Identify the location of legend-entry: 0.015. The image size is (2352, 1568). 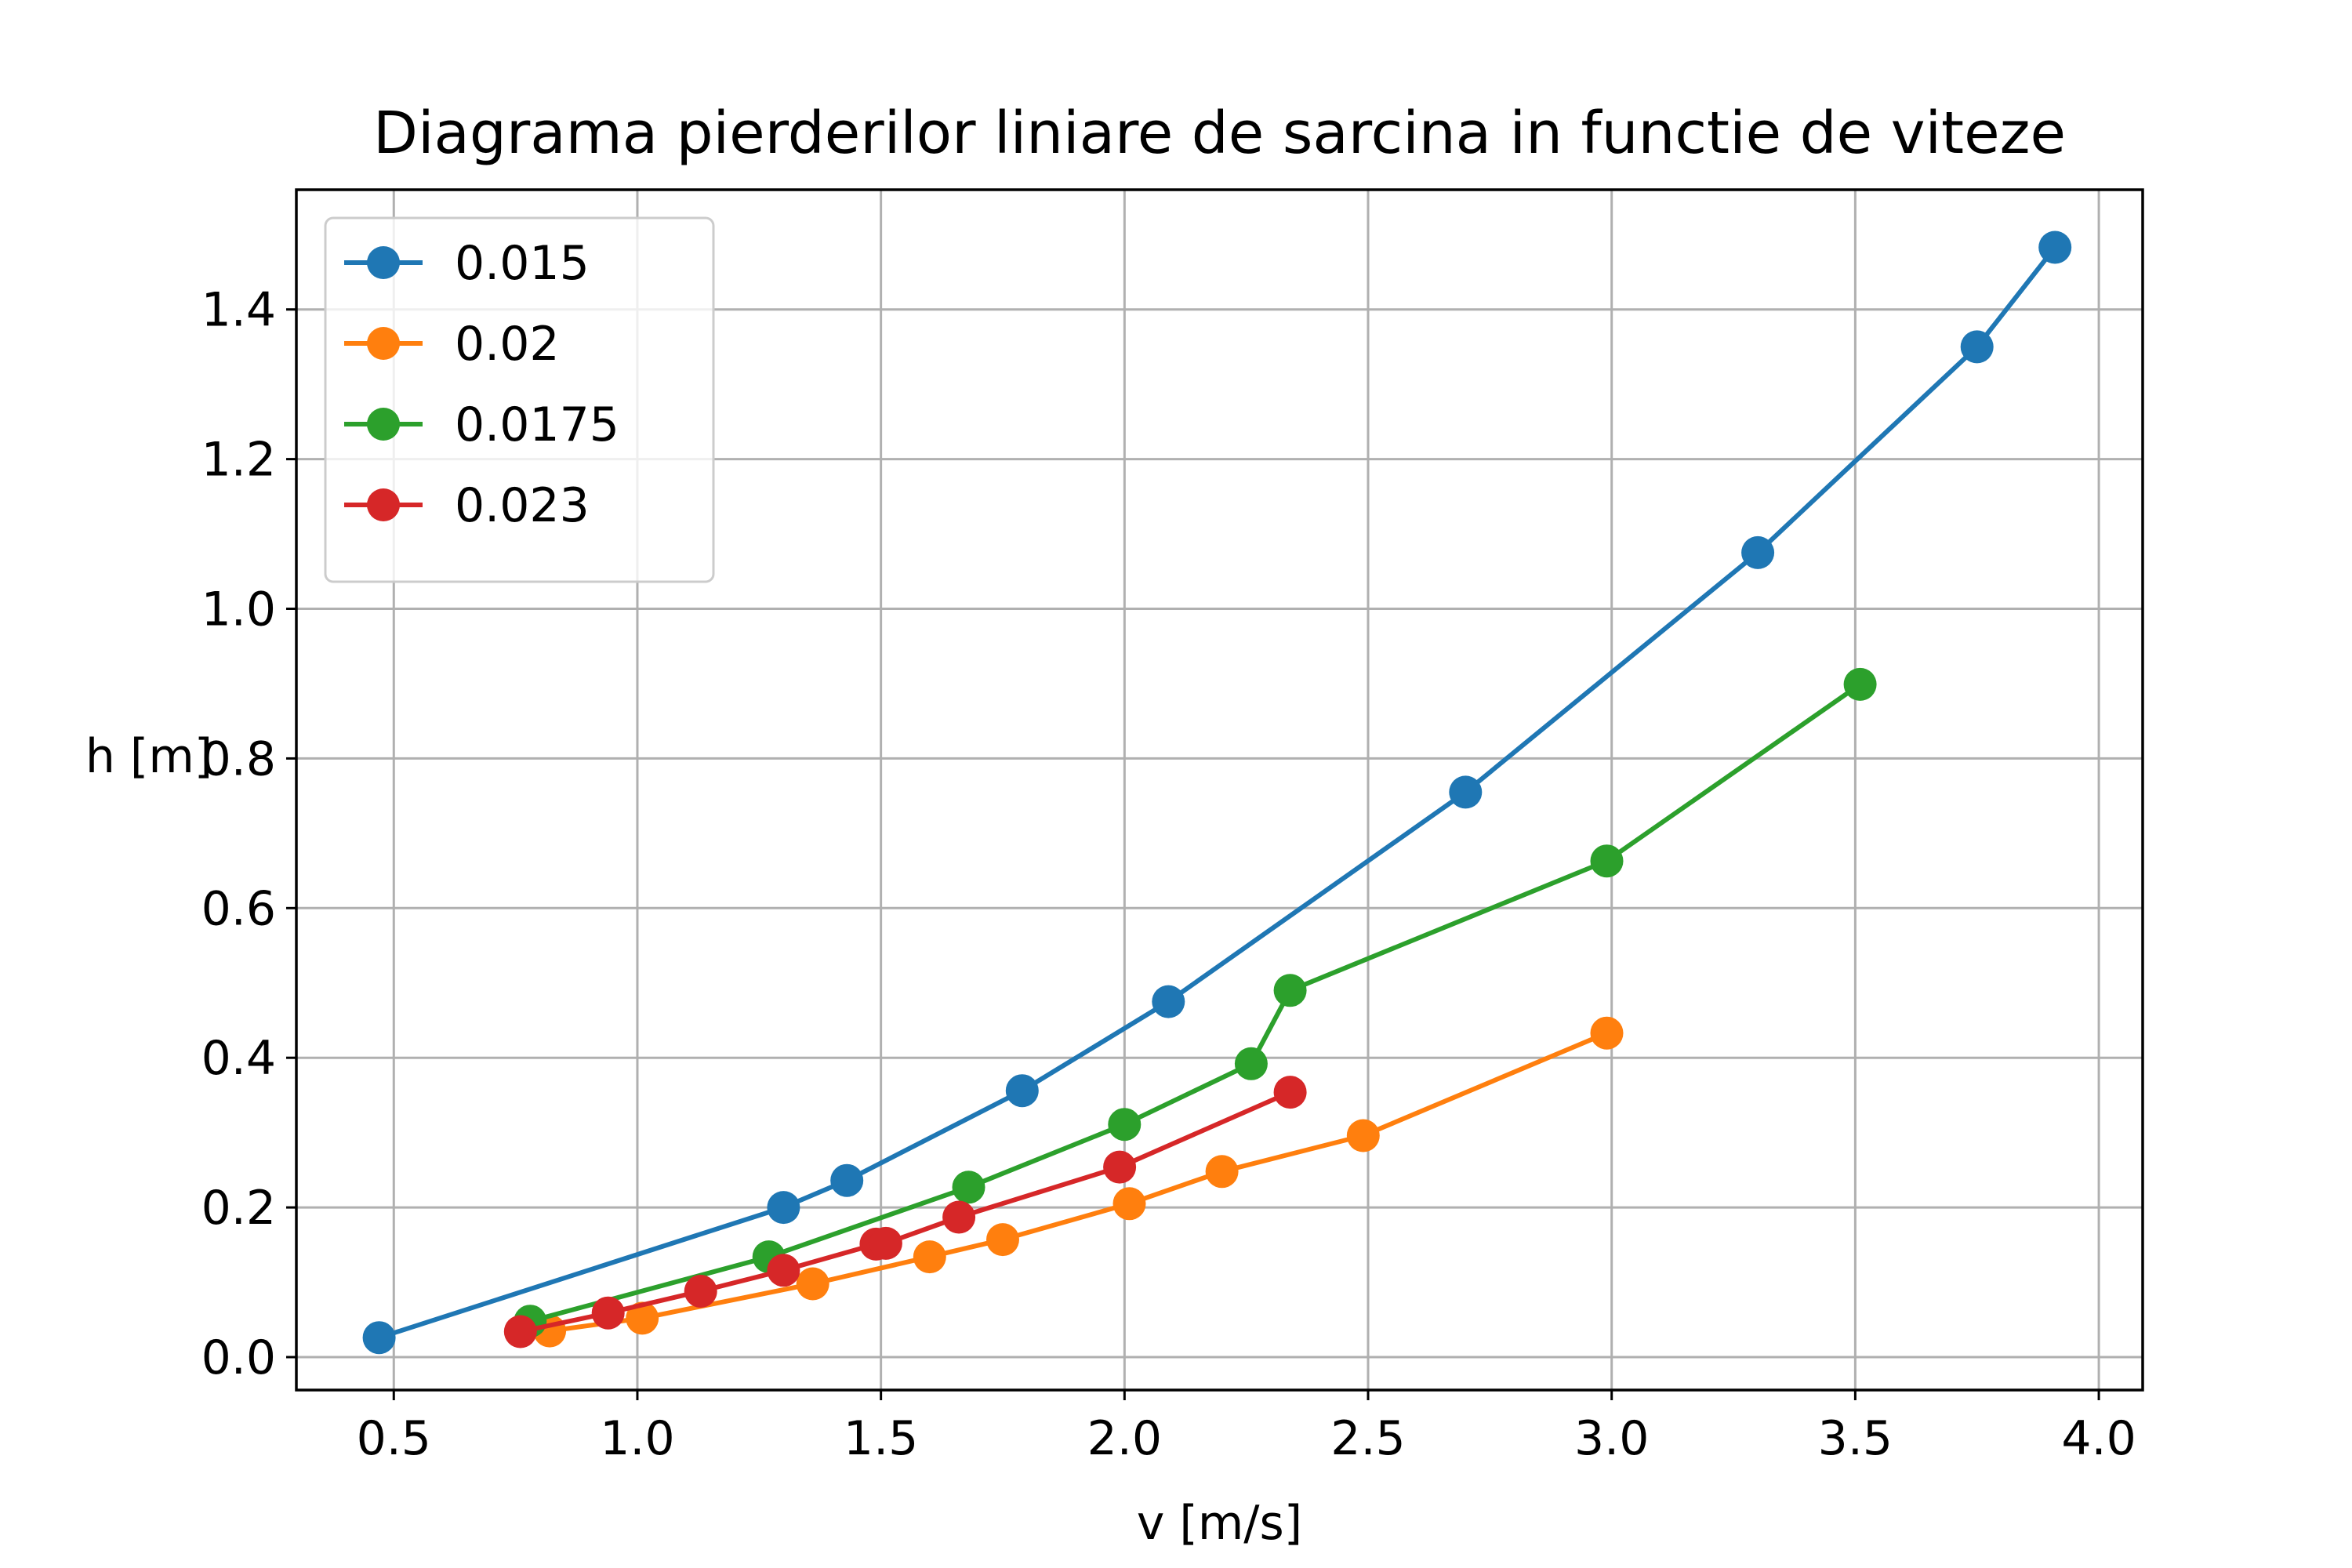
(467, 263).